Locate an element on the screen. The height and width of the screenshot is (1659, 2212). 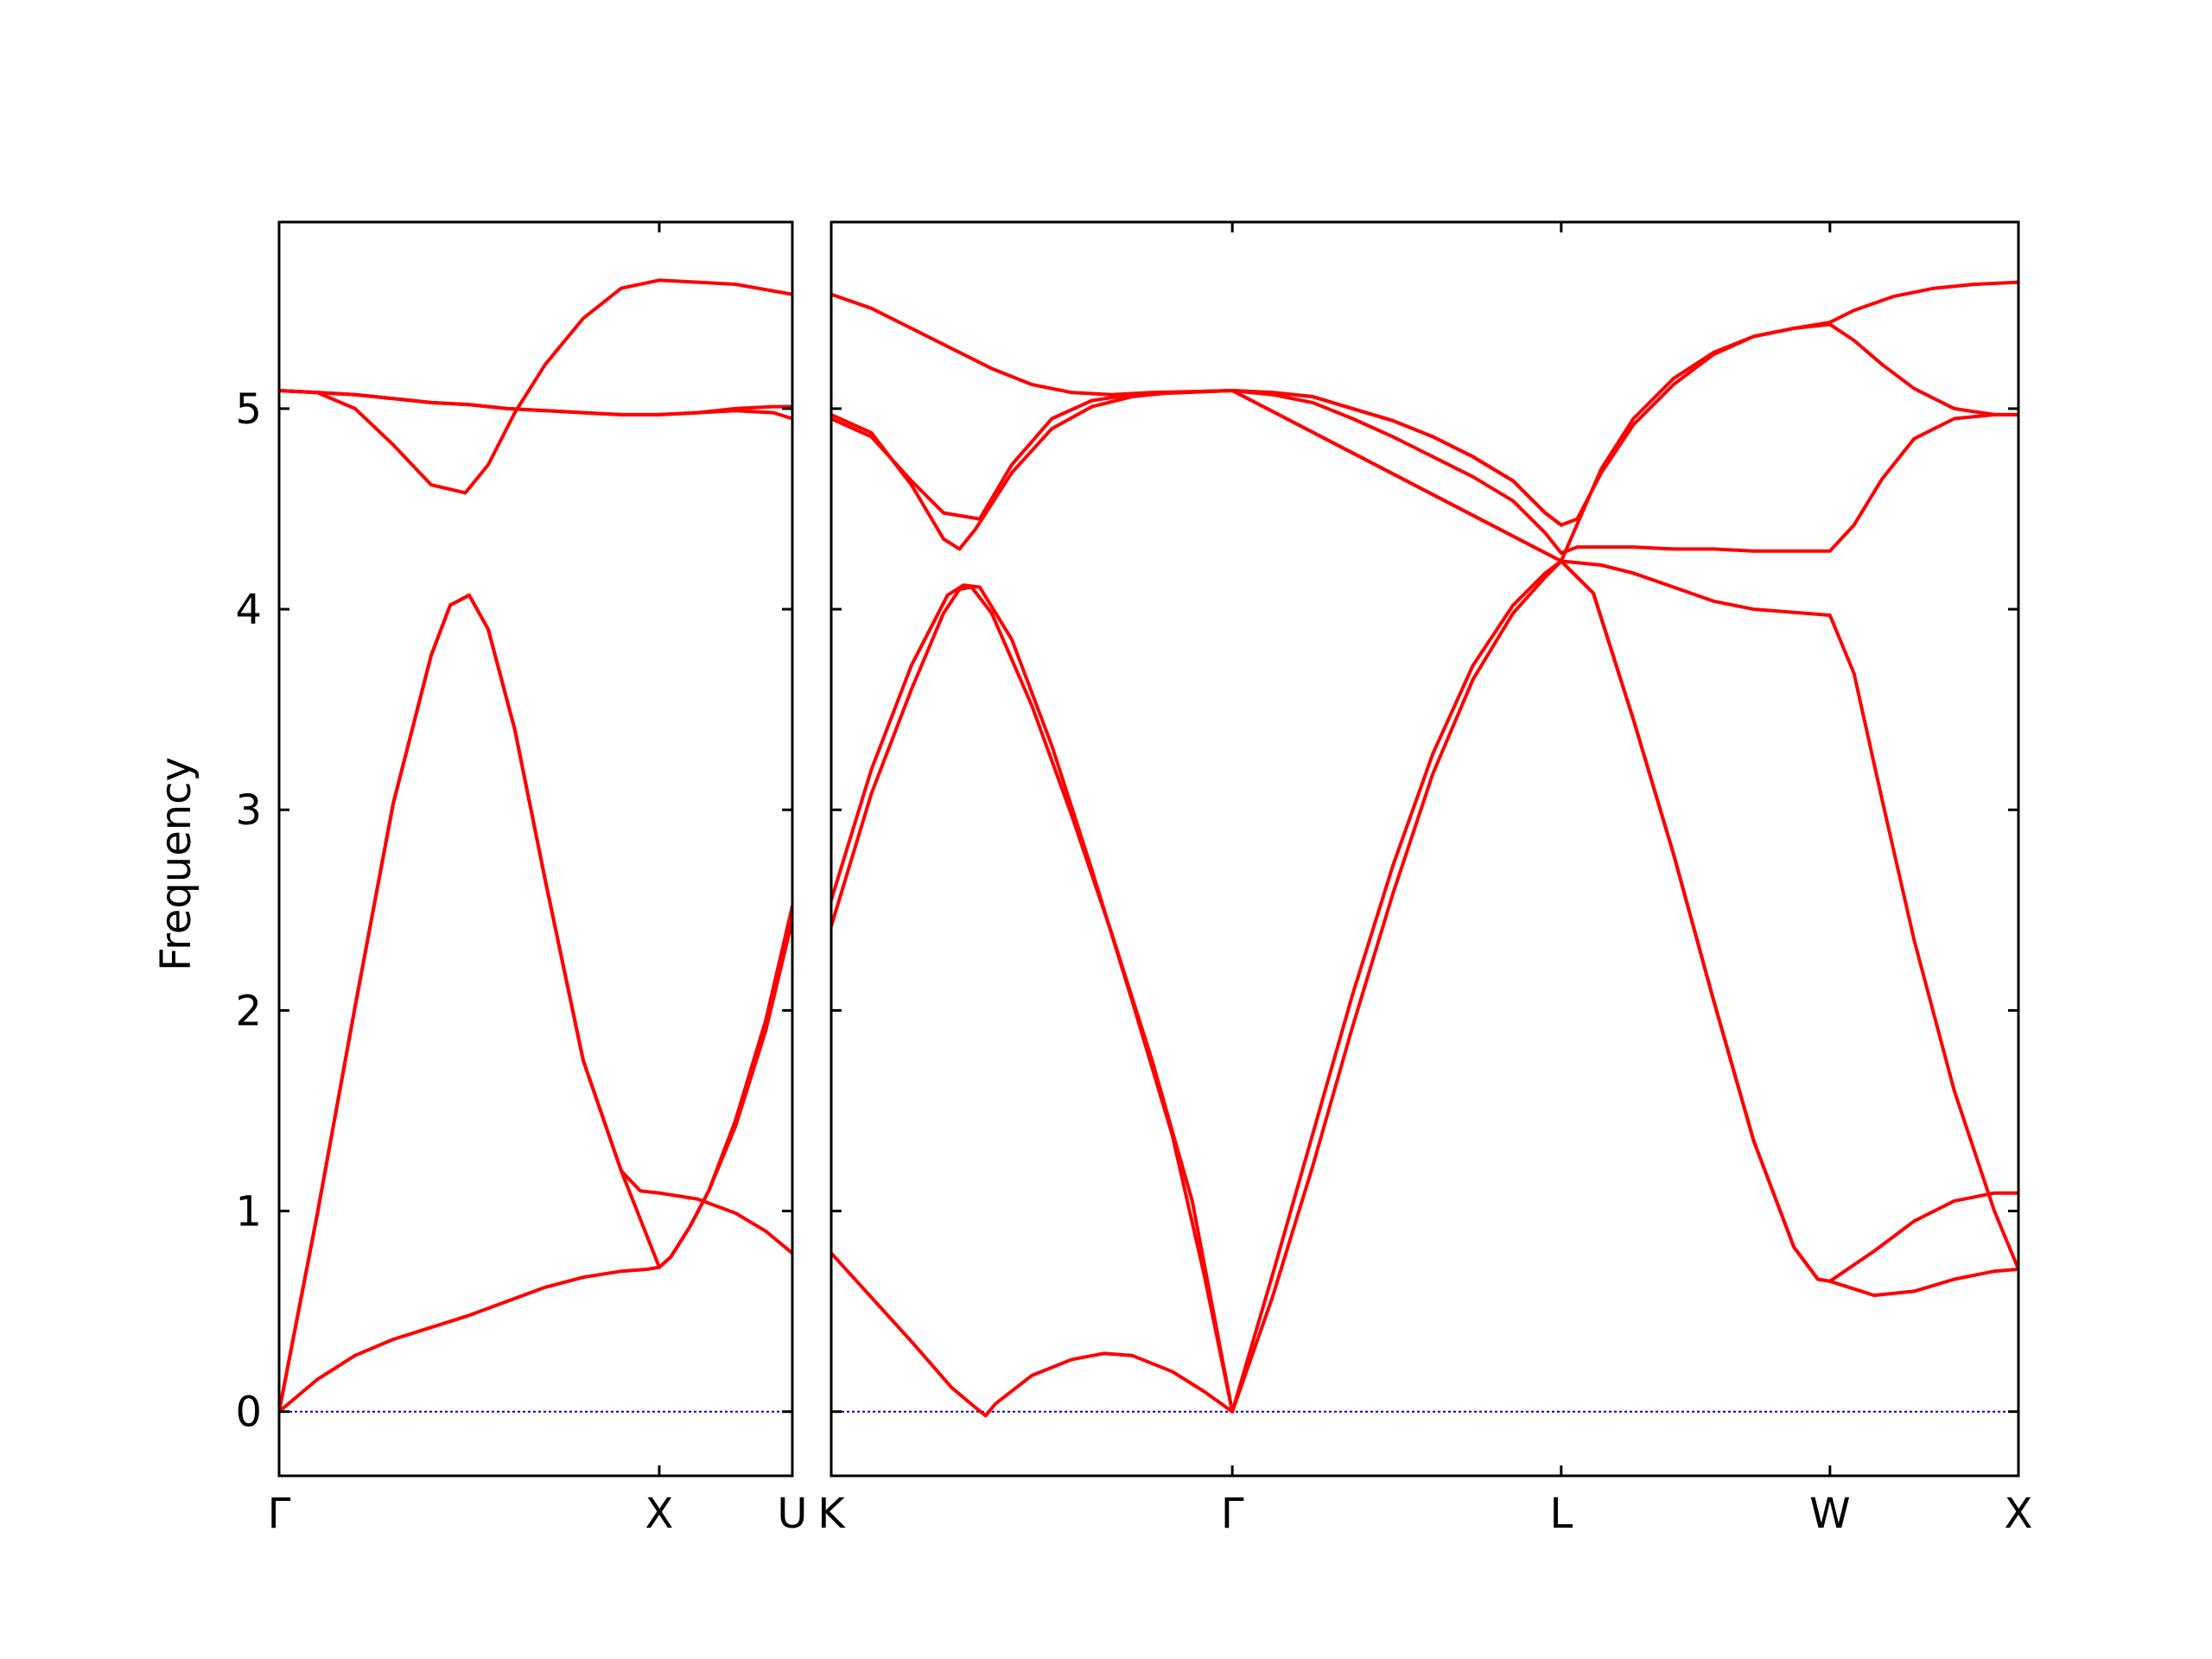
y-tick-label: 0 is located at coordinates (248, 1413).